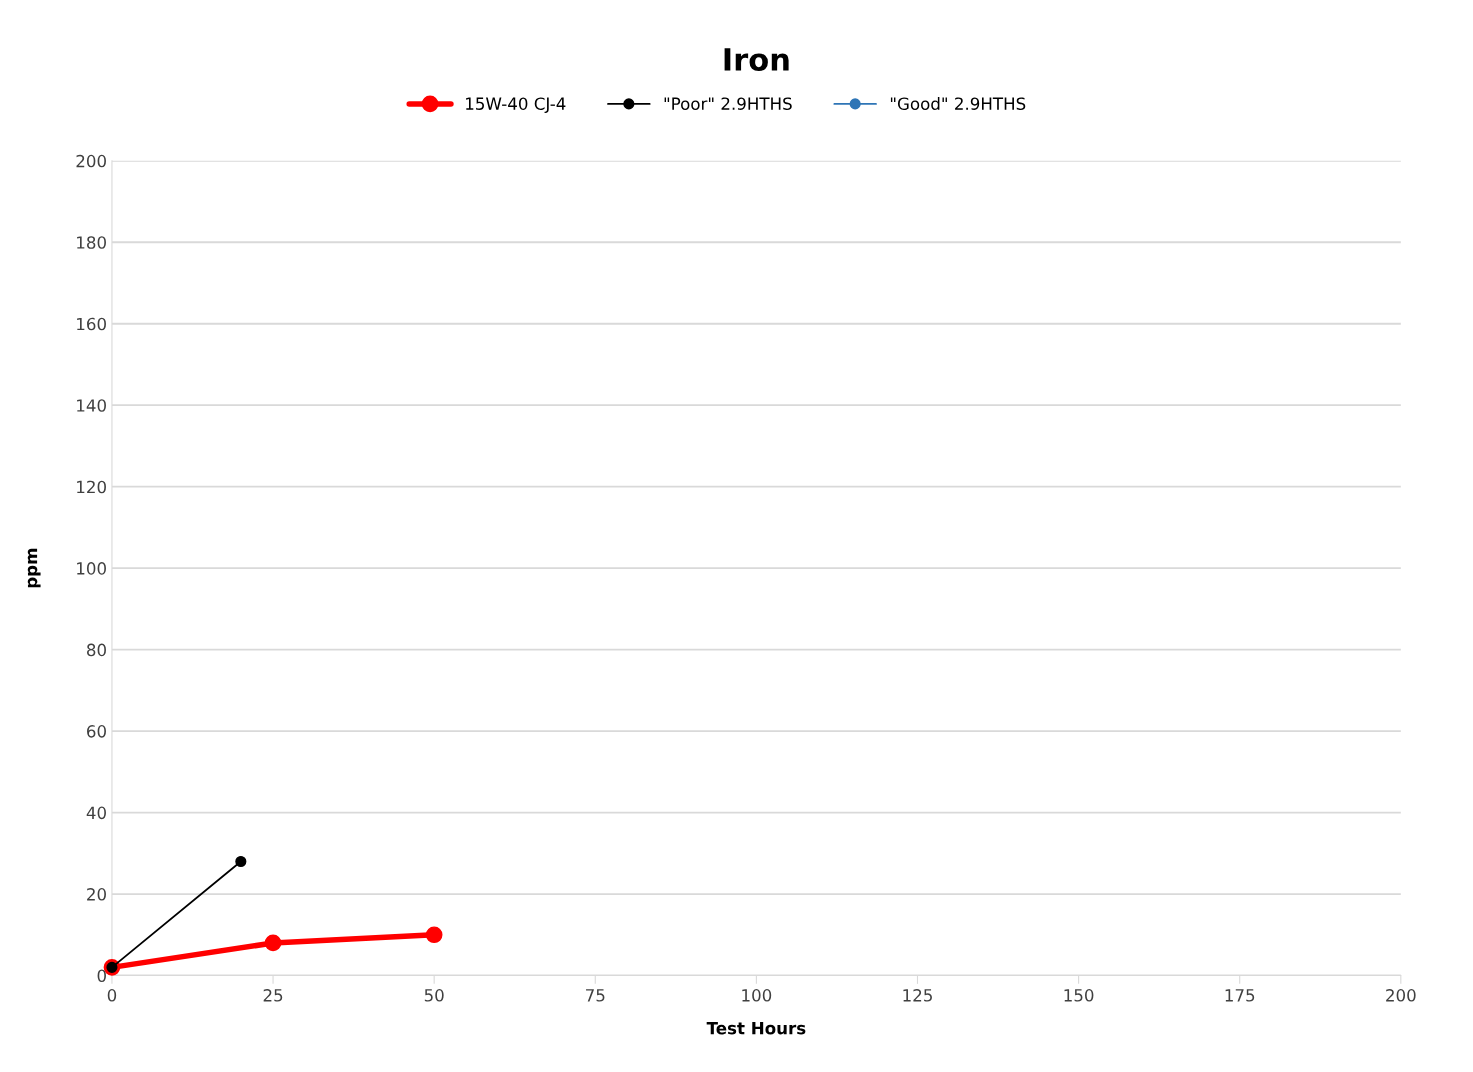 The height and width of the screenshot is (1072, 1473). What do you see at coordinates (91, 487) in the screenshot?
I see `y-tick-label: 120` at bounding box center [91, 487].